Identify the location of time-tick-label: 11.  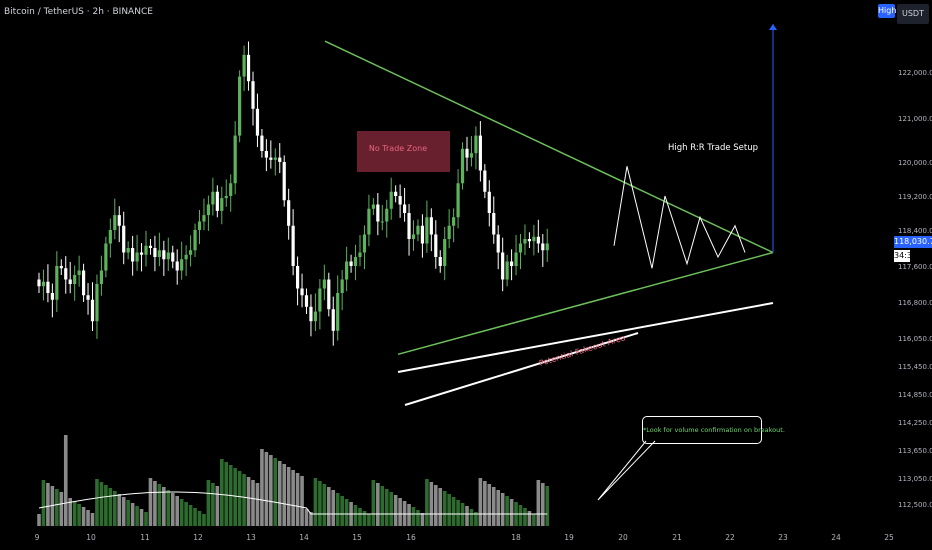
(145, 537).